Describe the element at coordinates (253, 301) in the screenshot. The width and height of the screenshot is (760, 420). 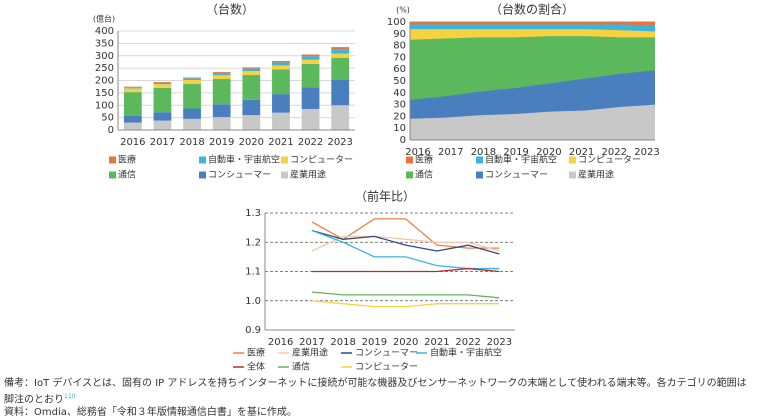
I see `y-tick-label: 1.0` at that location.